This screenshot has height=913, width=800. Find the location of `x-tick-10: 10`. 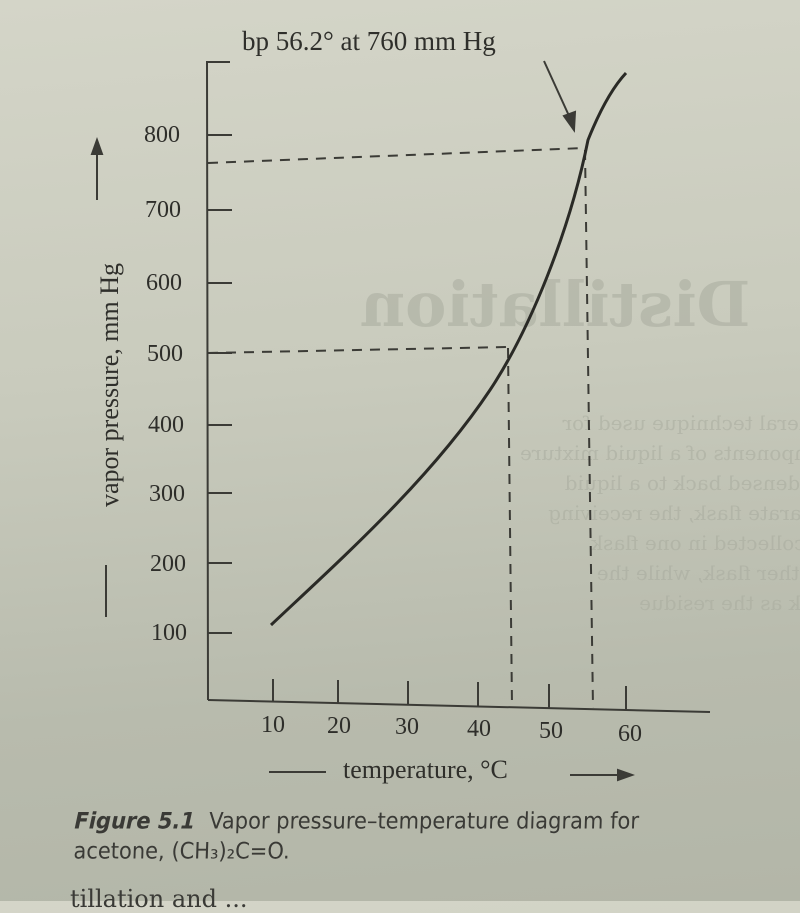

x-tick-10: 10 is located at coordinates (273, 725).